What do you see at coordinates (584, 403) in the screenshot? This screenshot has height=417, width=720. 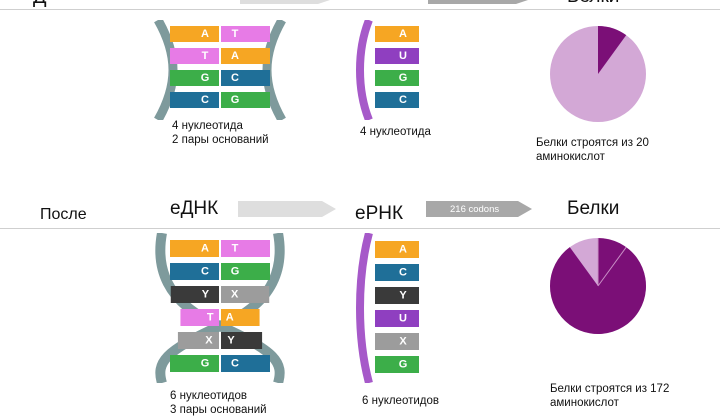 I see `protein-bottom-caption-line2: аминокислот` at bounding box center [584, 403].